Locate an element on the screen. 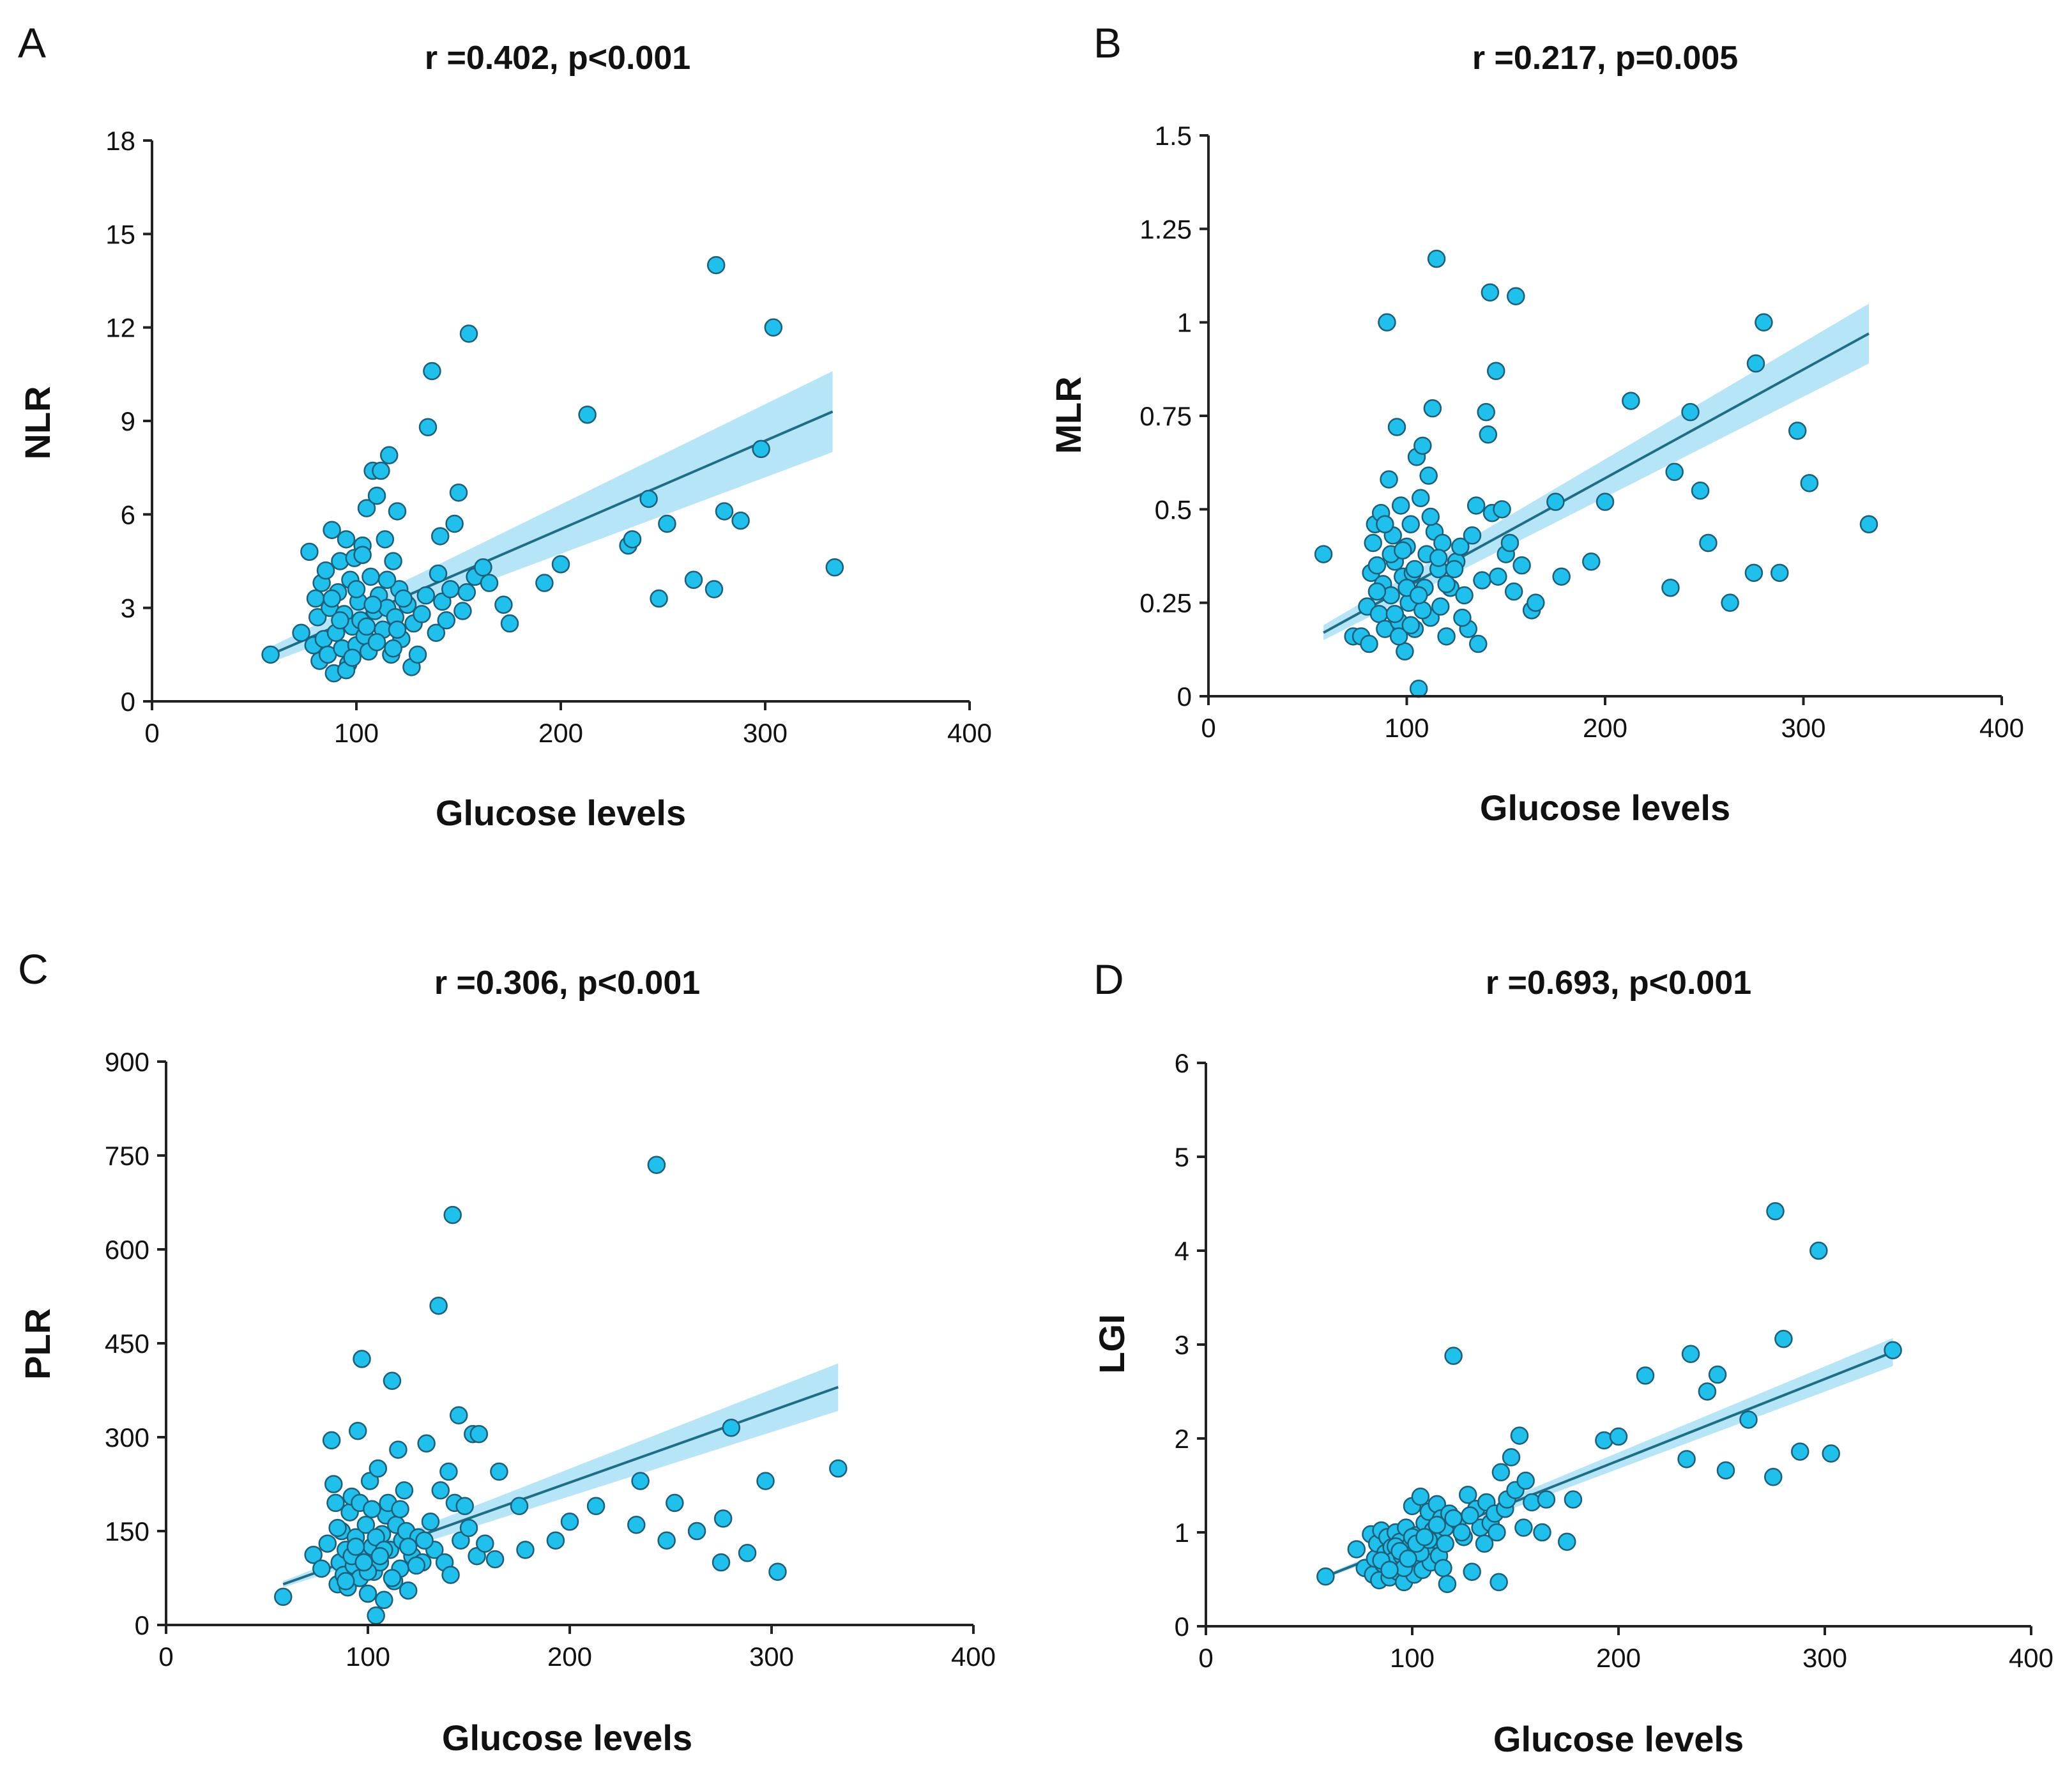 The height and width of the screenshot is (1777, 2072). panel-c-y-tick-label: 900 is located at coordinates (127, 1062).